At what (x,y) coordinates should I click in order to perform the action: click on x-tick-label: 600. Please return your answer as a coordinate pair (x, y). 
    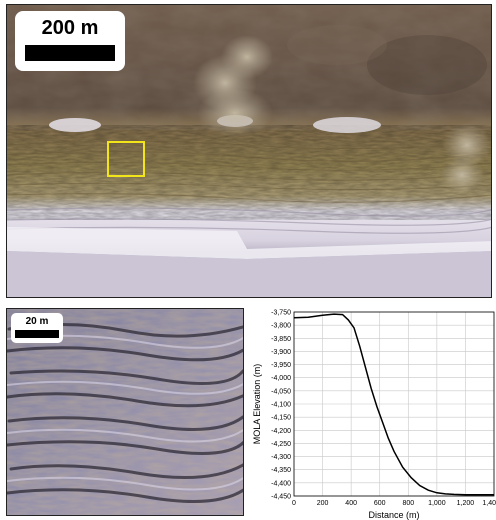
    Looking at the image, I should click on (380, 503).